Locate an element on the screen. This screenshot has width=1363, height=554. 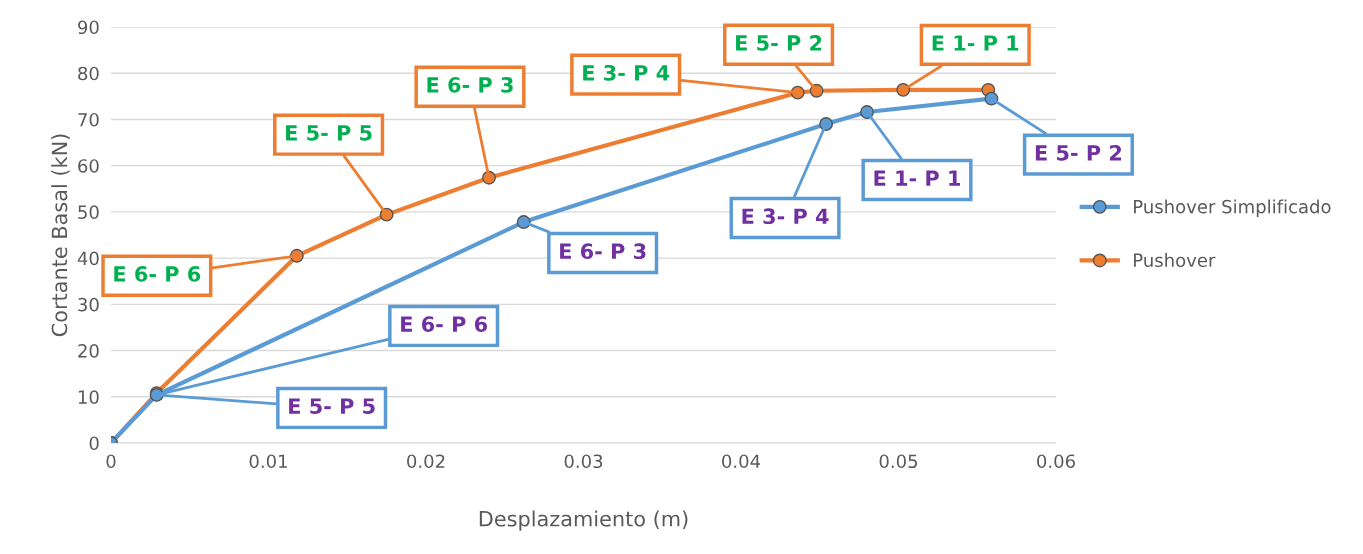
y-tick-label: 70 is located at coordinates (88, 119).